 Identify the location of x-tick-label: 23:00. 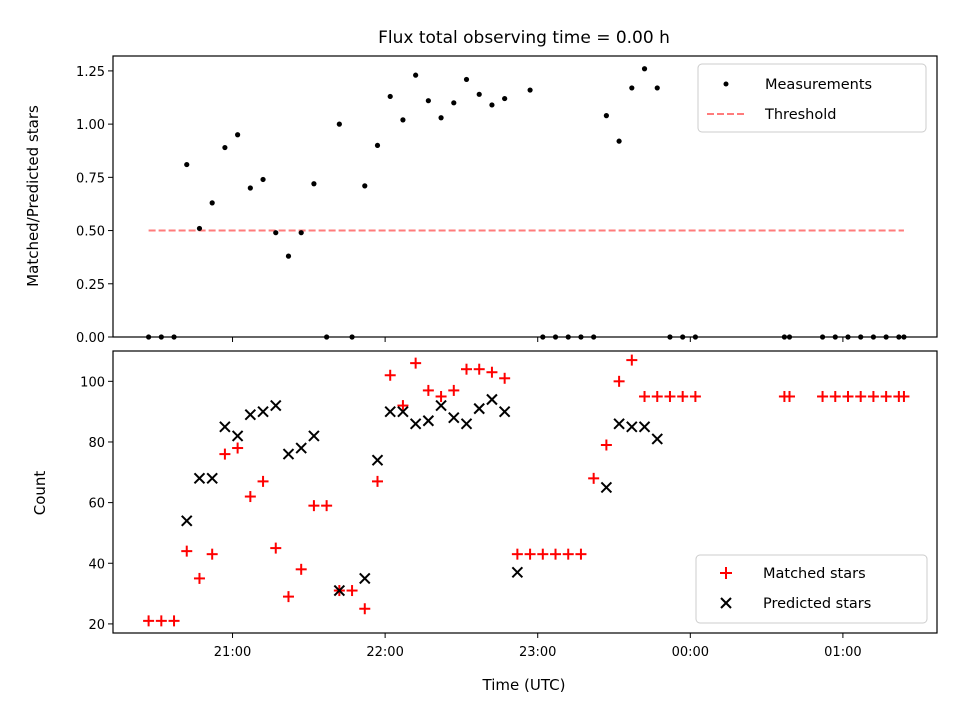
(537, 652).